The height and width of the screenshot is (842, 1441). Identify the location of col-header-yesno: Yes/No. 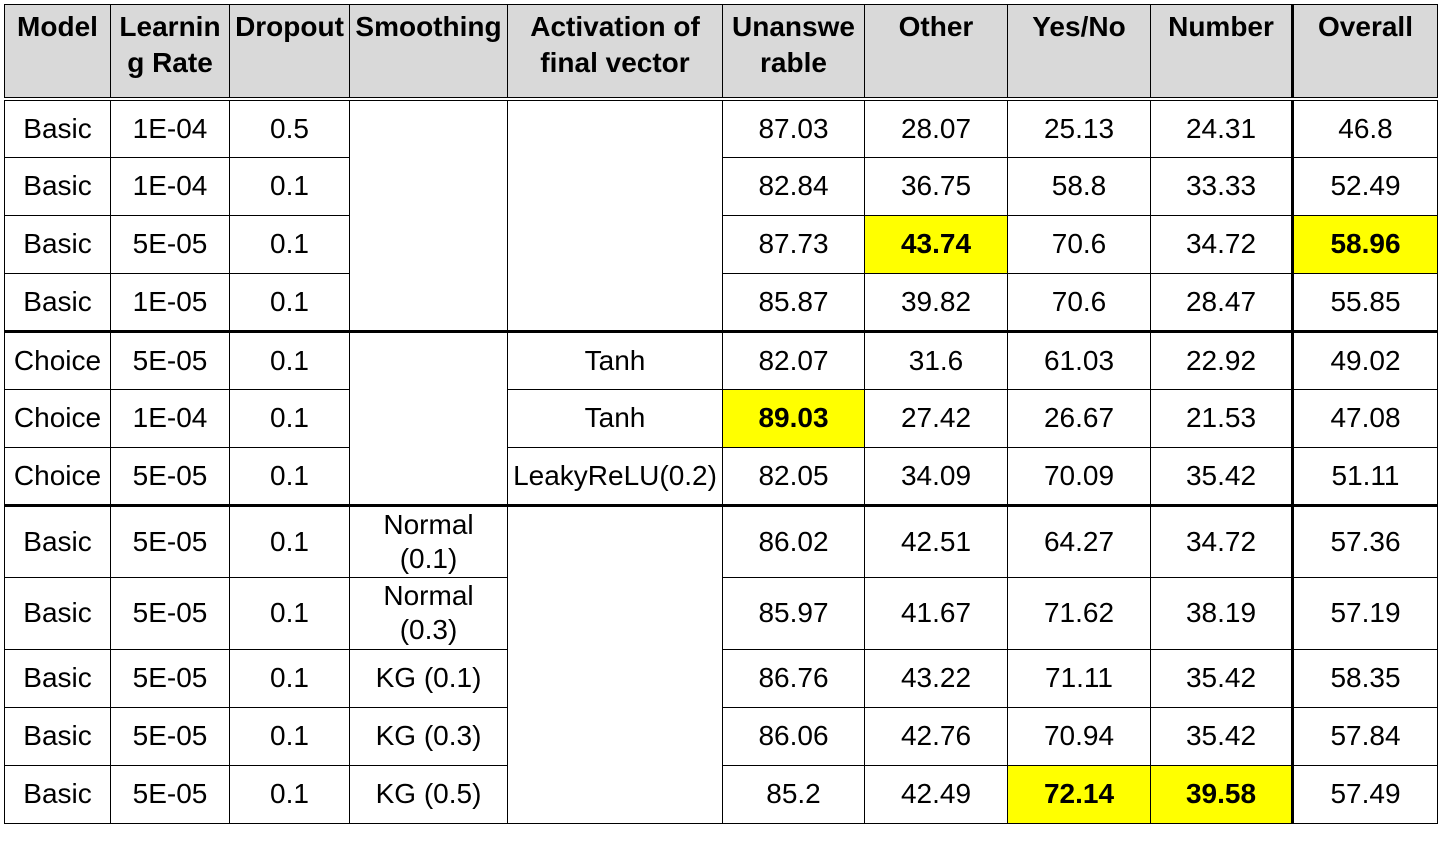
(1079, 52).